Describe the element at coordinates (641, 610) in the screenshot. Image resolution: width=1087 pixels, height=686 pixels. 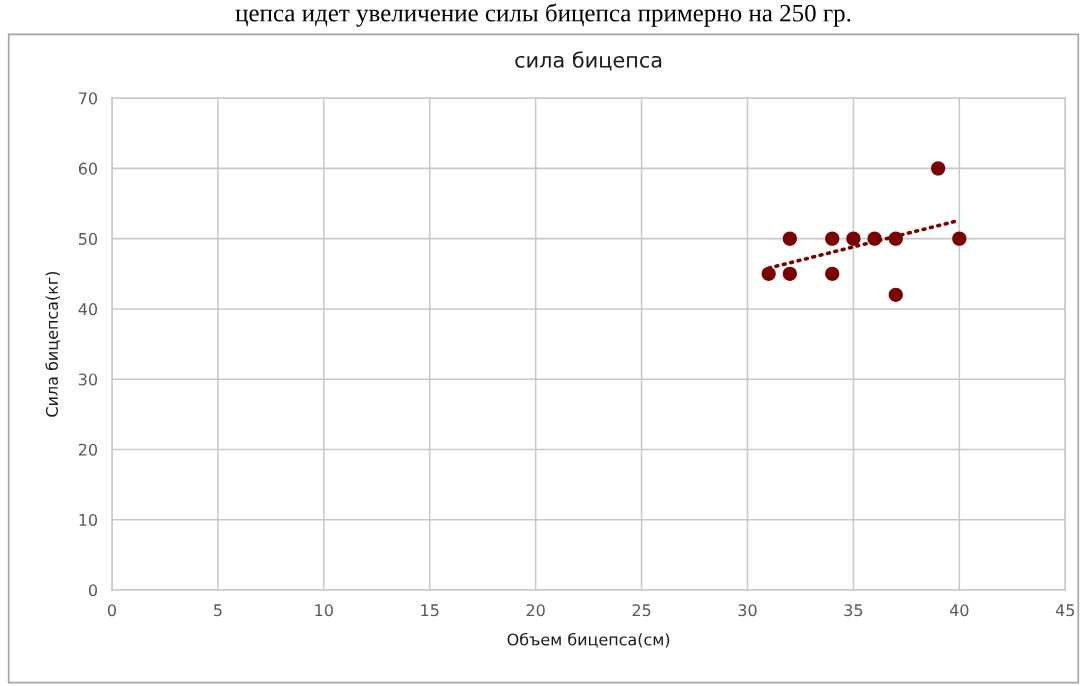
I see `x-tick-label: 25` at that location.